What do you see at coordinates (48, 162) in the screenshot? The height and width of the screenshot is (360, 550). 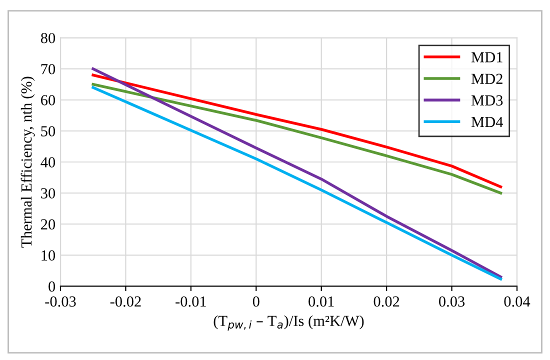 I see `y-tick-label: 40` at bounding box center [48, 162].